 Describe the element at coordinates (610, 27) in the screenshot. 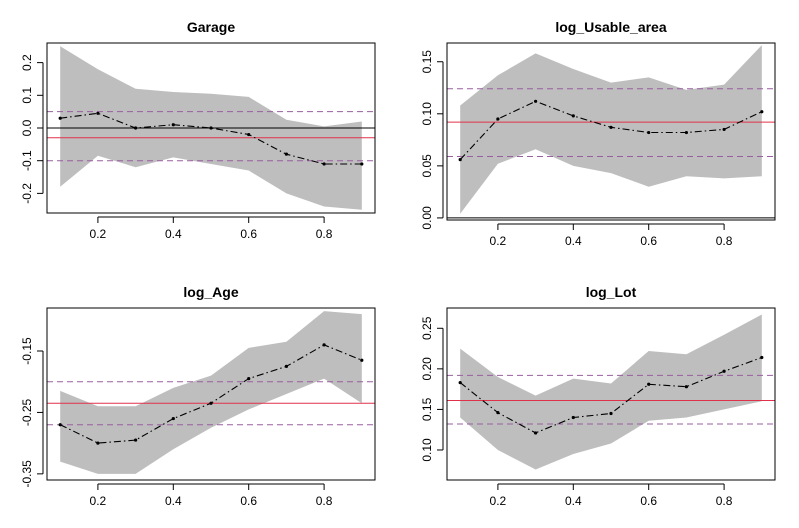

I see `chart-title: log_Usable_area` at that location.